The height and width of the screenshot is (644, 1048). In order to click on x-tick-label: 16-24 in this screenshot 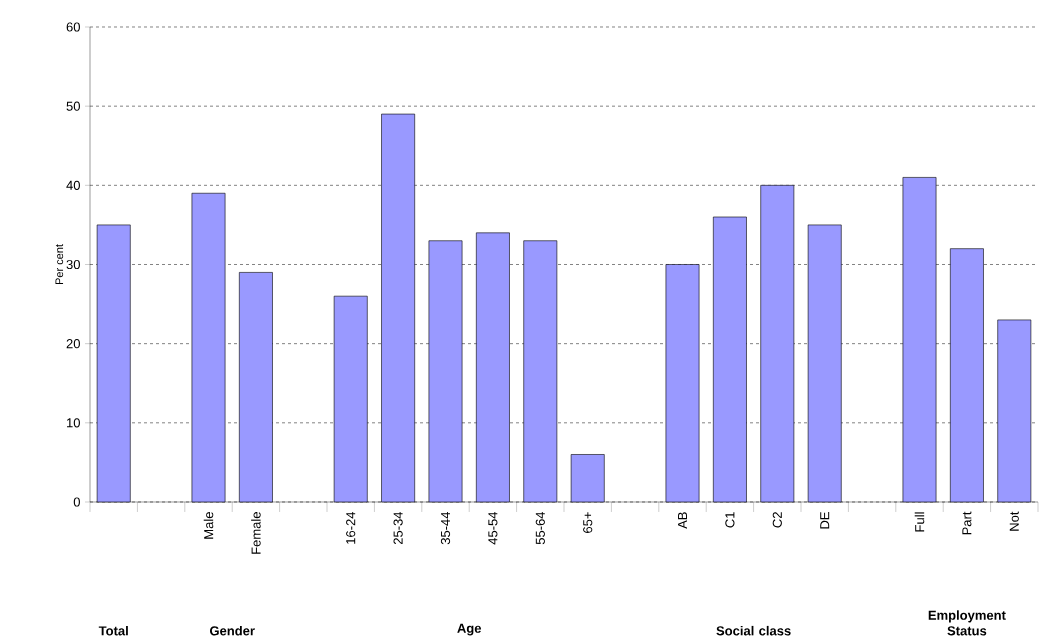, I will do `click(351, 527)`.